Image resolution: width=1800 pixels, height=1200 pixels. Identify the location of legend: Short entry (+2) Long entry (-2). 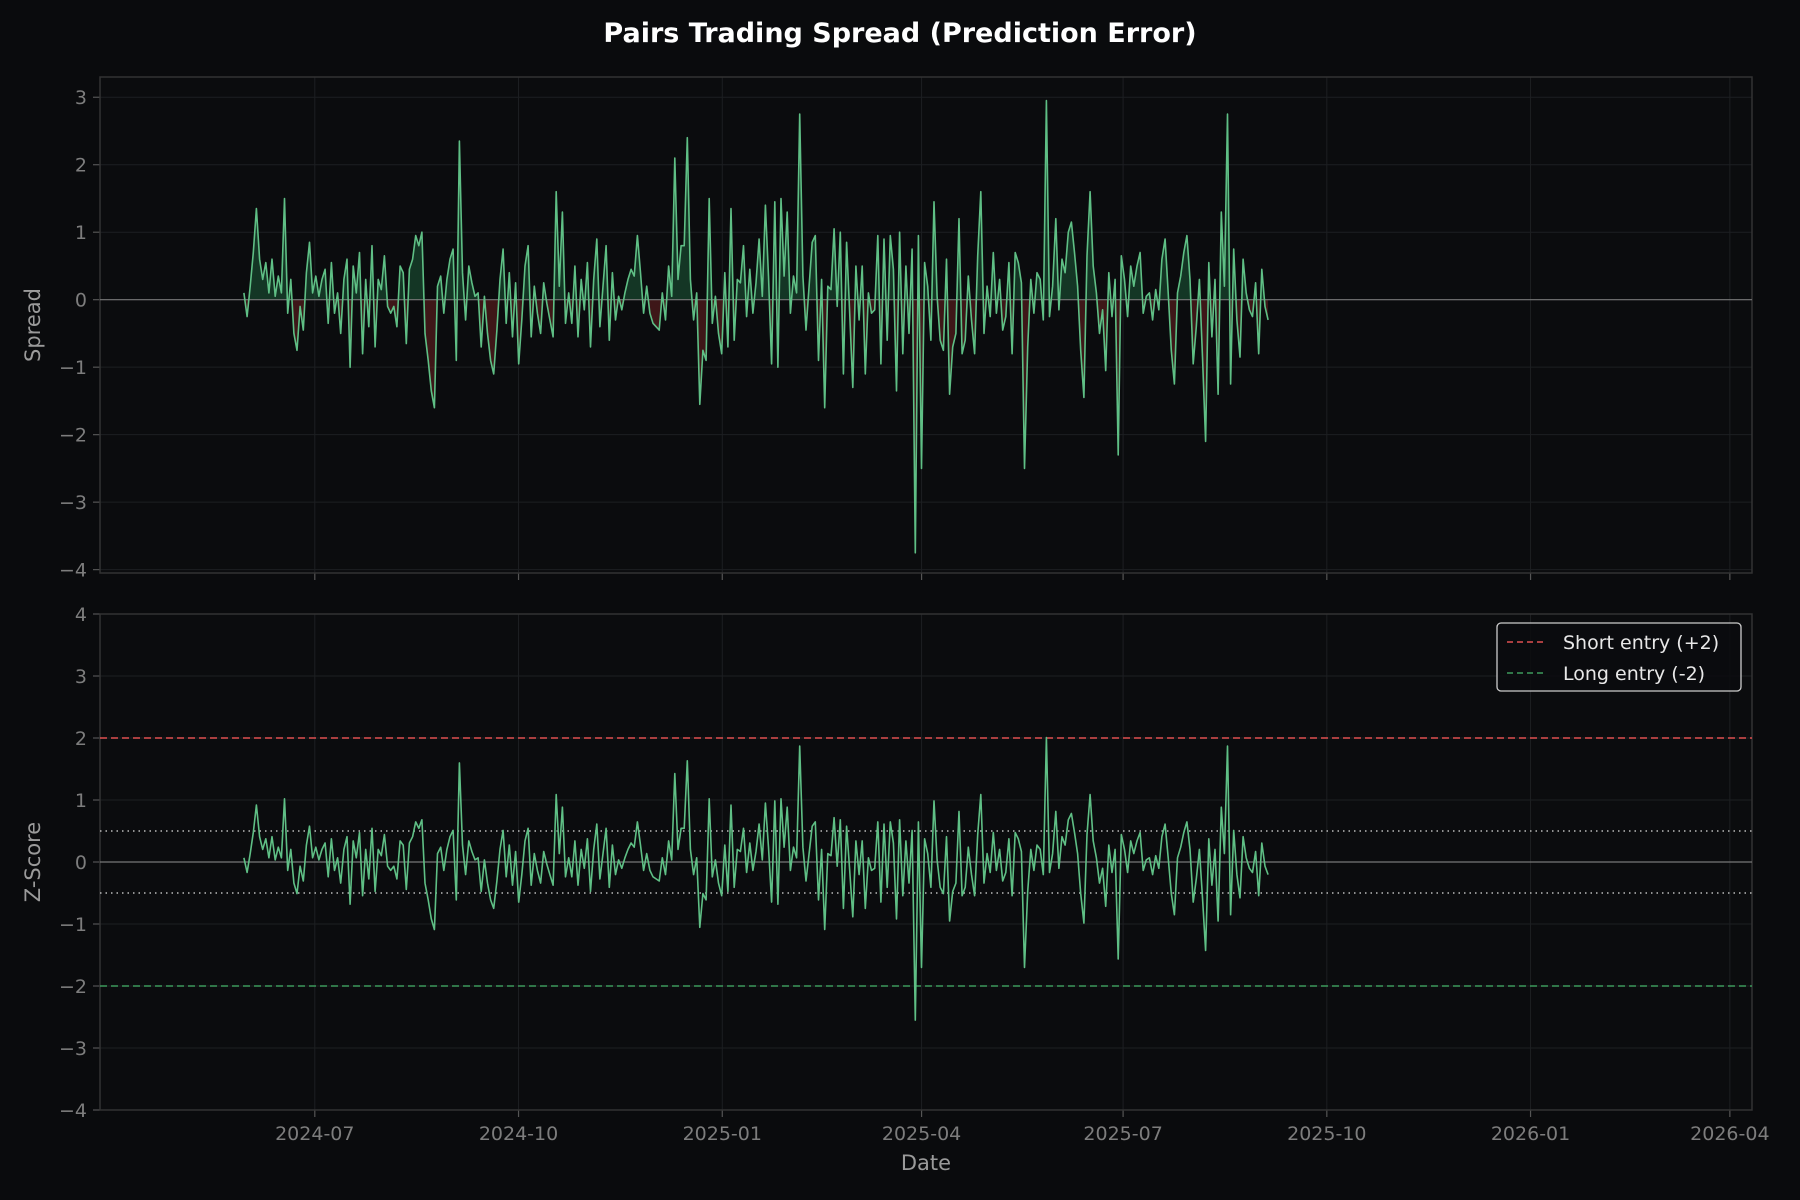
(1619, 657).